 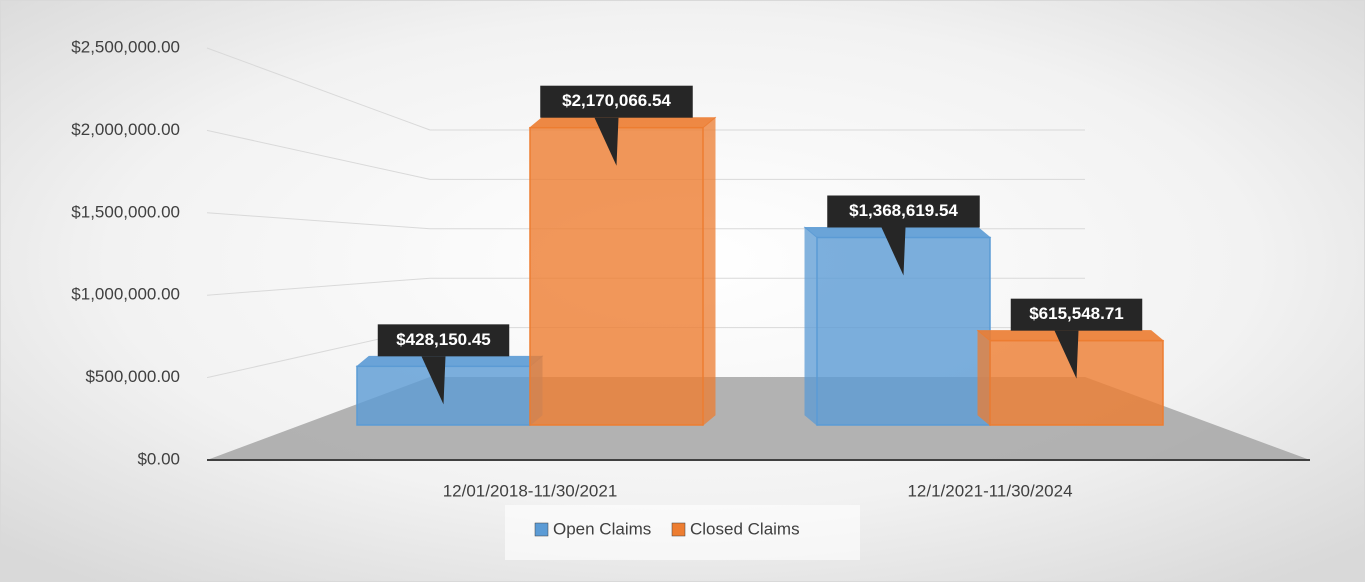 I want to click on x-tick-label: 12/01/2018-11/30/2021, so click(x=530, y=490).